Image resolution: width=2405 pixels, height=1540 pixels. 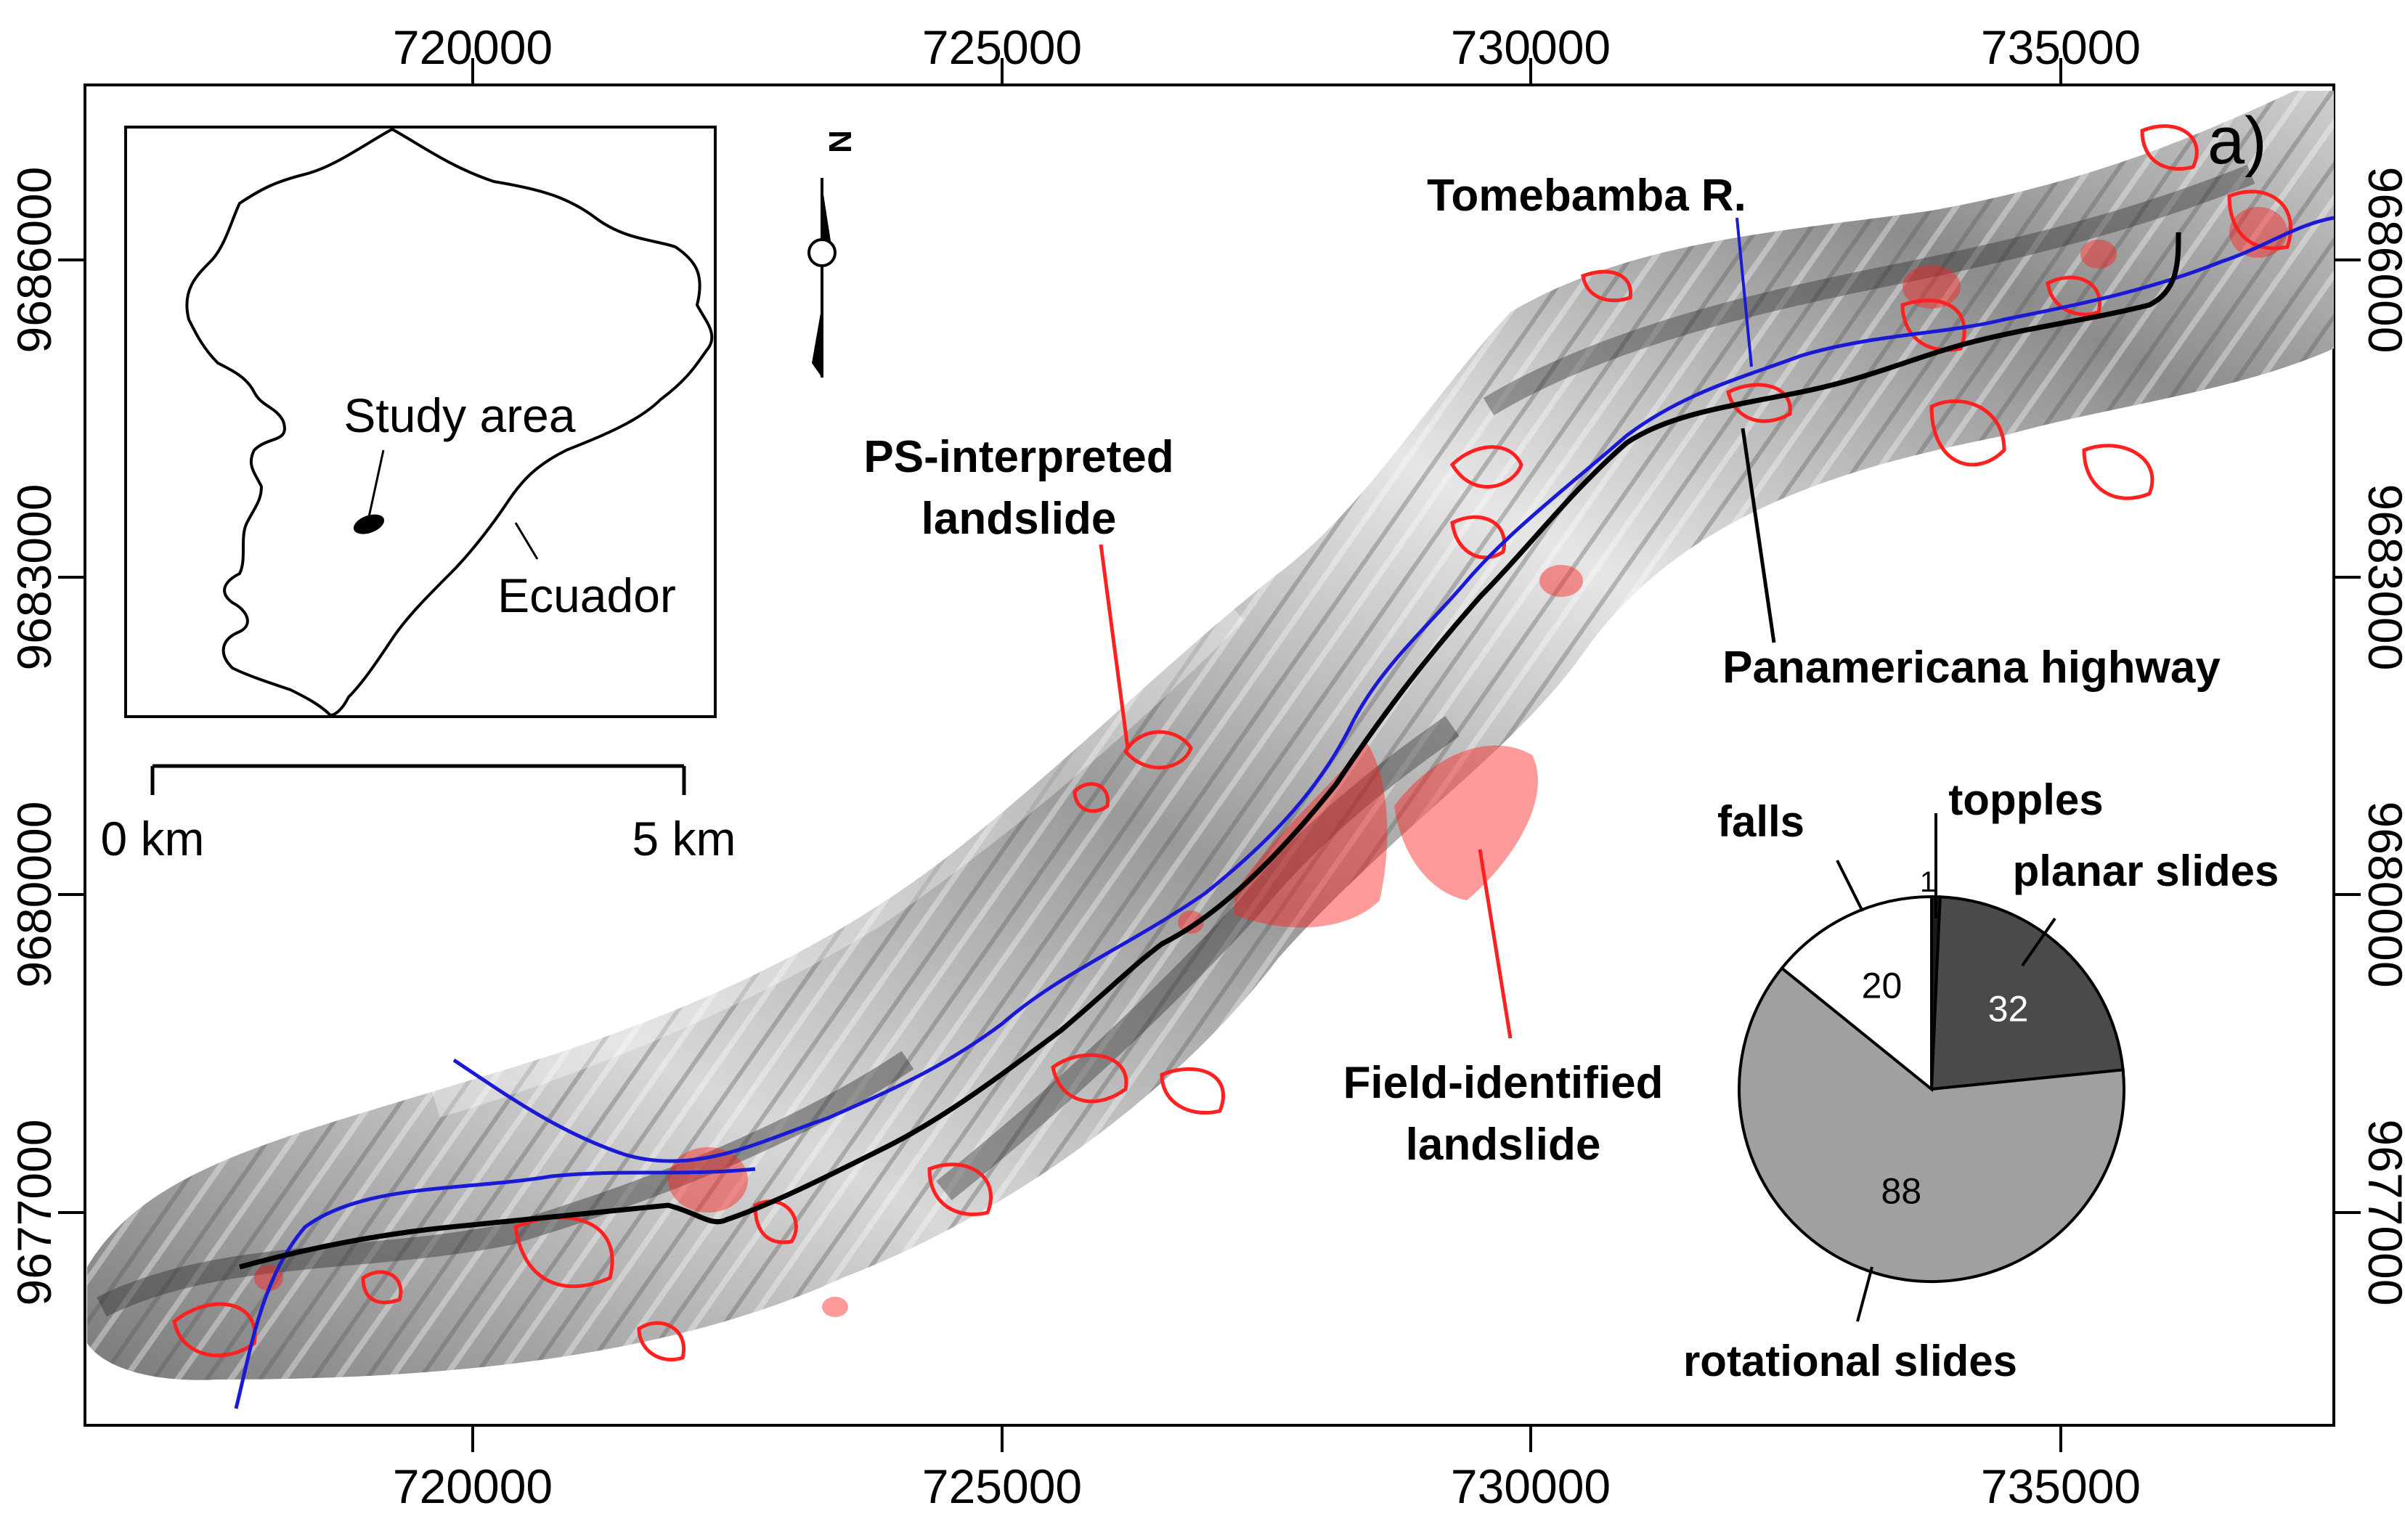 I want to click on y-tick-right-9680000: 9680000, so click(x=2382, y=895).